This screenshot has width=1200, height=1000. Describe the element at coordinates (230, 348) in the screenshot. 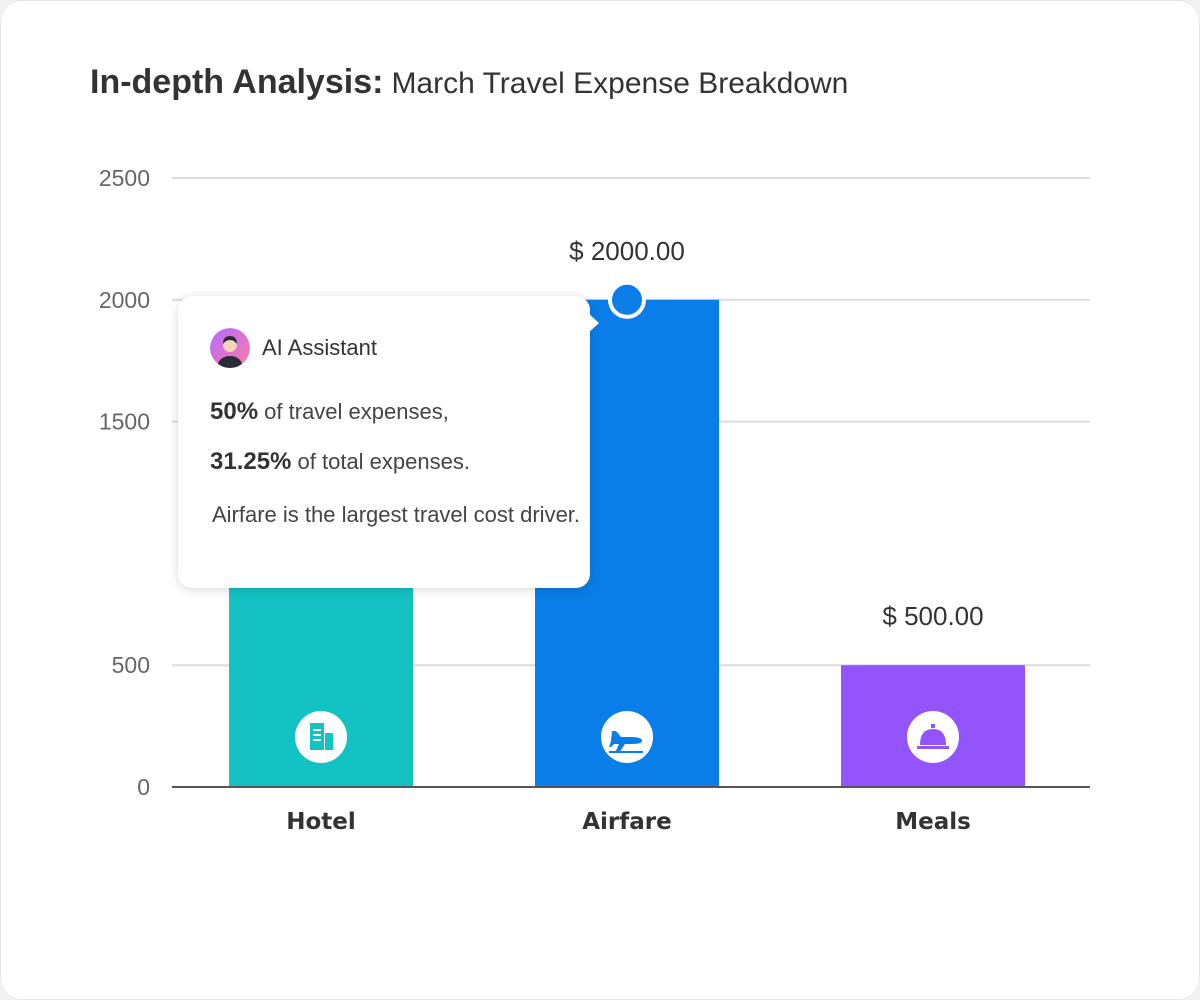

I see `assistant-avatar-icon` at that location.